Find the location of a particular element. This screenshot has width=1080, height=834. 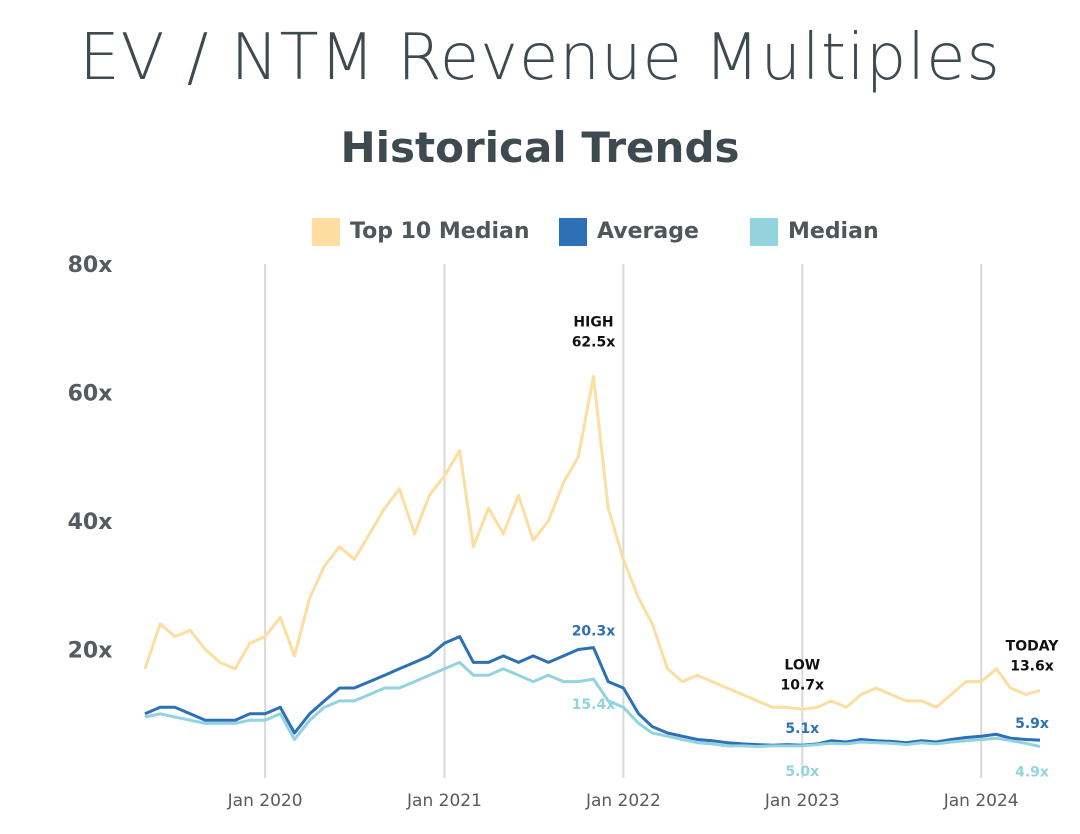

annotation-label: 20.3x is located at coordinates (594, 632).